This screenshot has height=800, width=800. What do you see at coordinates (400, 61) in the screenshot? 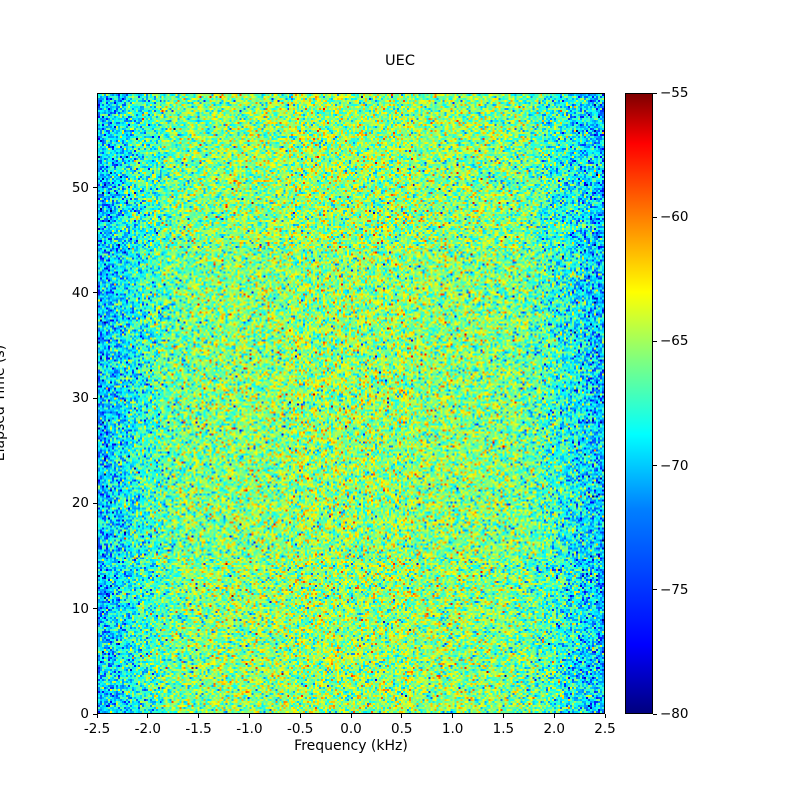
I see `title-station-name: UEC` at bounding box center [400, 61].